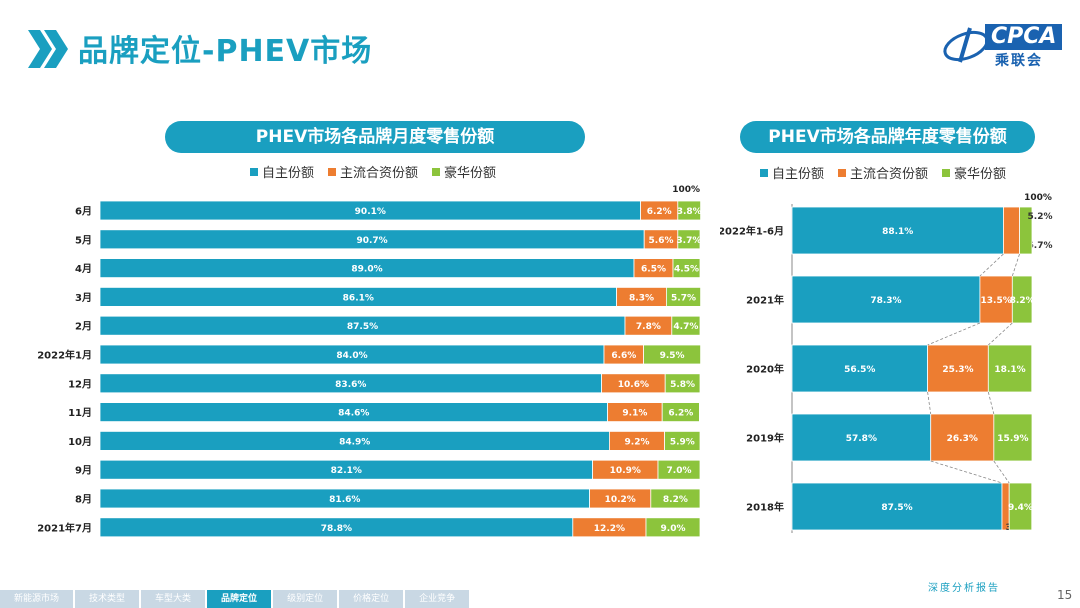  Describe the element at coordinates (80, 413) in the screenshot. I see `category-label: 11月` at that location.